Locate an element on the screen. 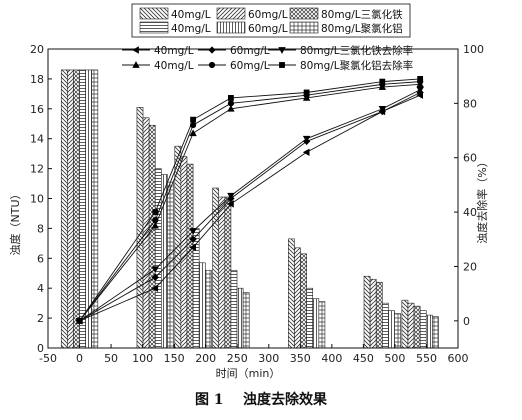  x-tick-label-10: 450 is located at coordinates (363, 358).